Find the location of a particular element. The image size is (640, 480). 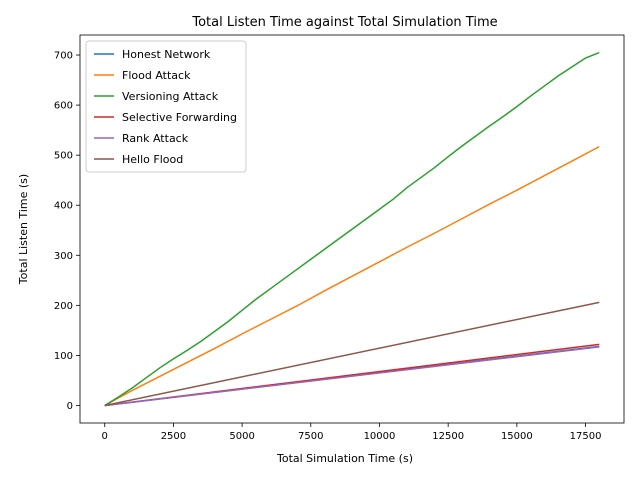

x-tick-label: 5000 is located at coordinates (241, 436).